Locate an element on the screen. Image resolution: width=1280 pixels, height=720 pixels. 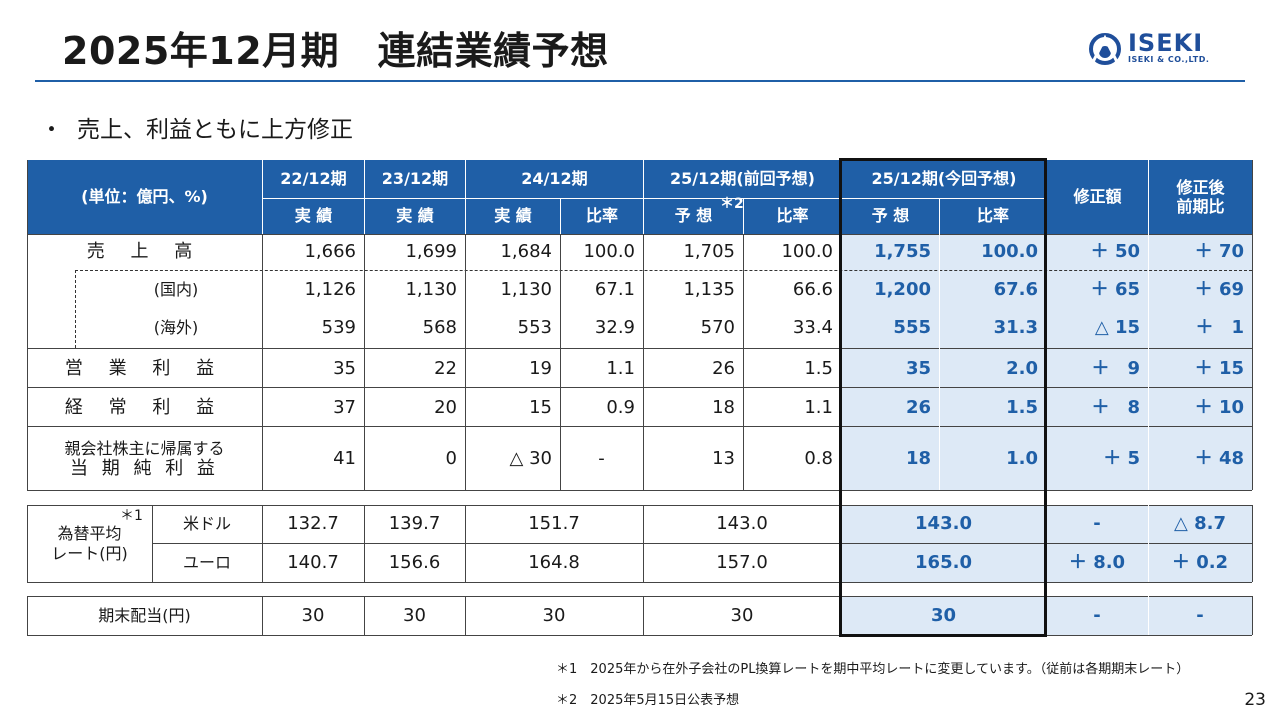
table-cell: 1,699 is located at coordinates (431, 252).